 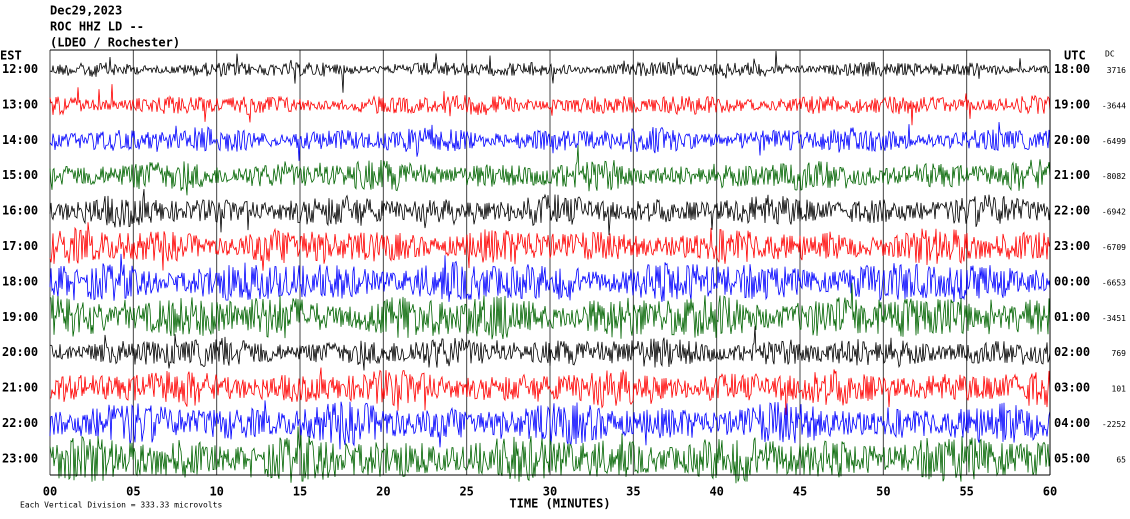 I want to click on est-label: 14:00, so click(x=20, y=140).